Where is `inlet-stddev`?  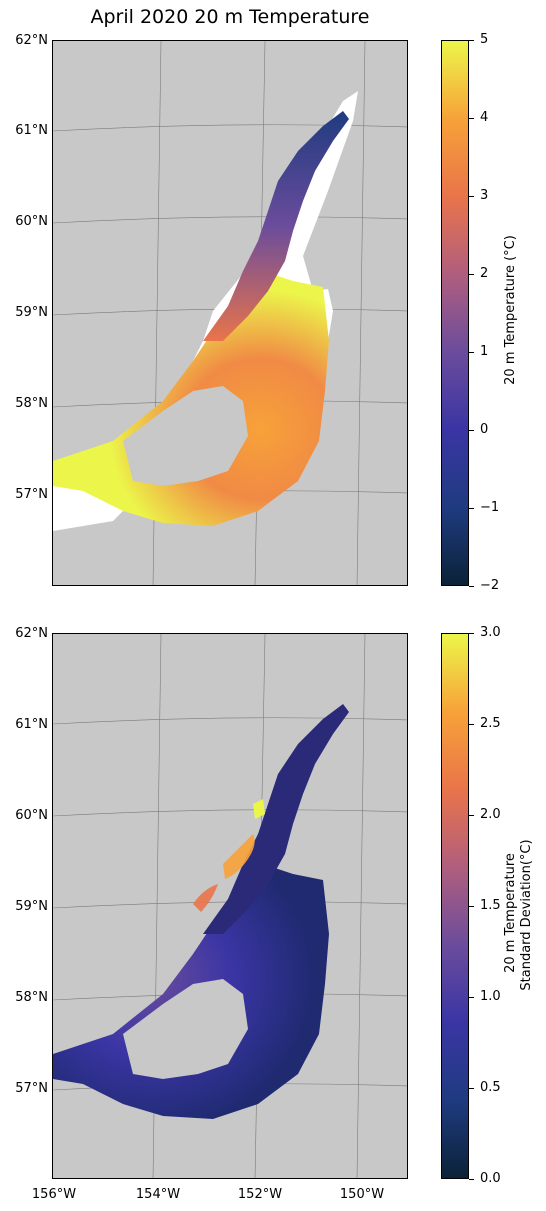 inlet-stddev is located at coordinates (276, 819).